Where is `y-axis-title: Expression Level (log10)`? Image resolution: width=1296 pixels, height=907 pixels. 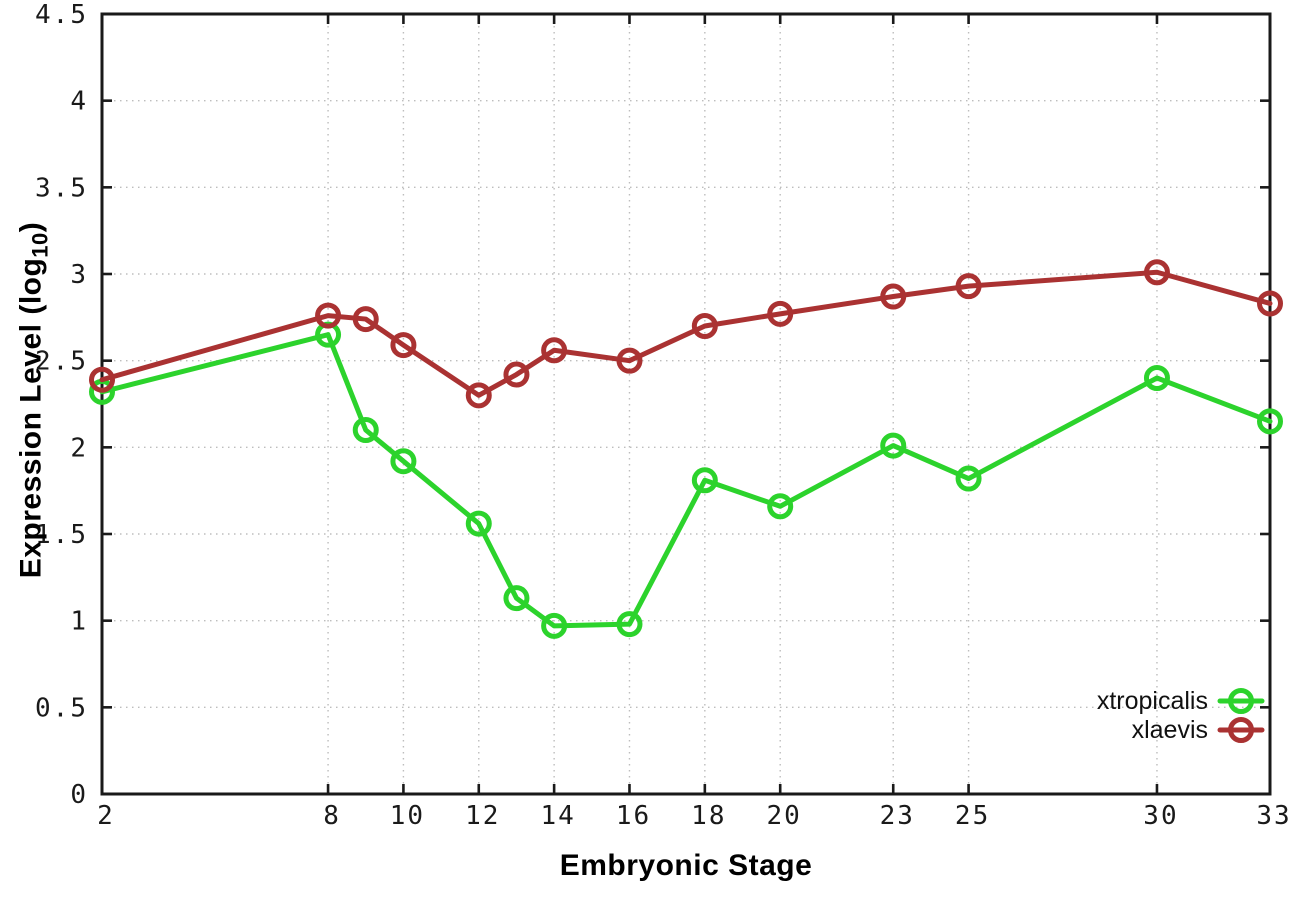
y-axis-title: Expression Level (log10) is located at coordinates (34, 400).